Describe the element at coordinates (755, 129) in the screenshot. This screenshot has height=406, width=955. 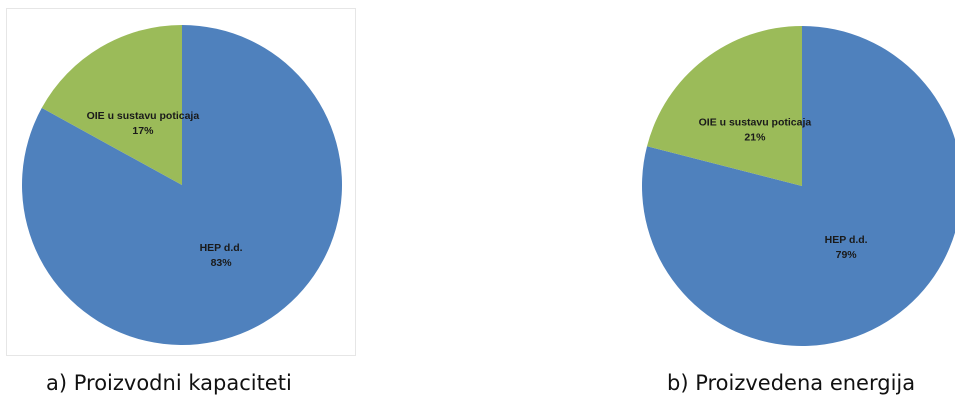
I see `chart-b-slice-1-label: OIE u sustavu poticaja 21%` at that location.